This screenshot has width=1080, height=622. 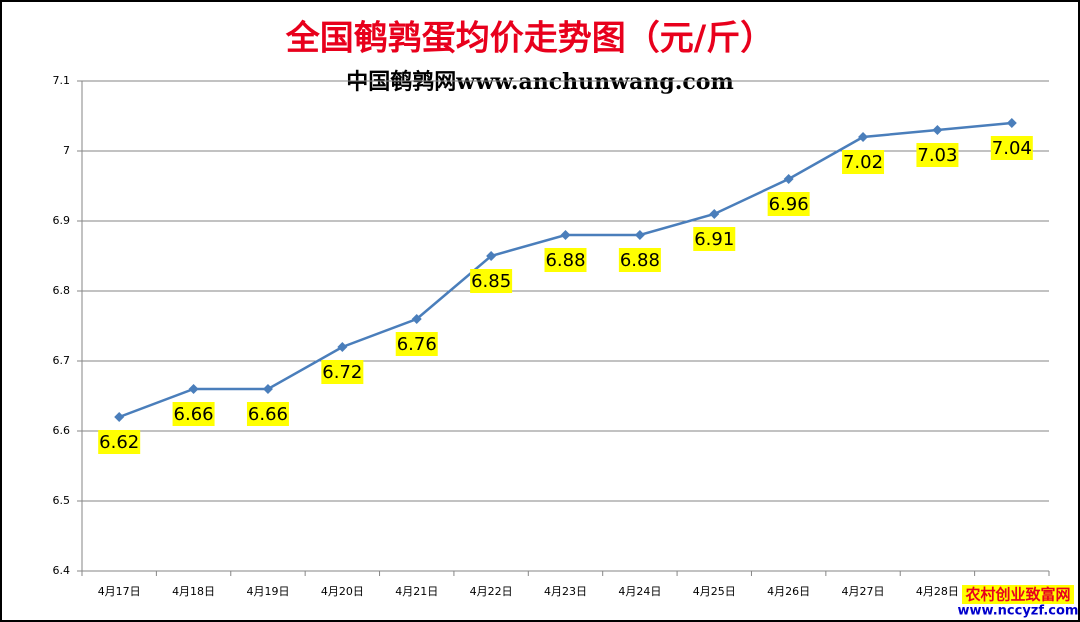 I want to click on y-tick-label: 6.6, so click(x=62, y=430).